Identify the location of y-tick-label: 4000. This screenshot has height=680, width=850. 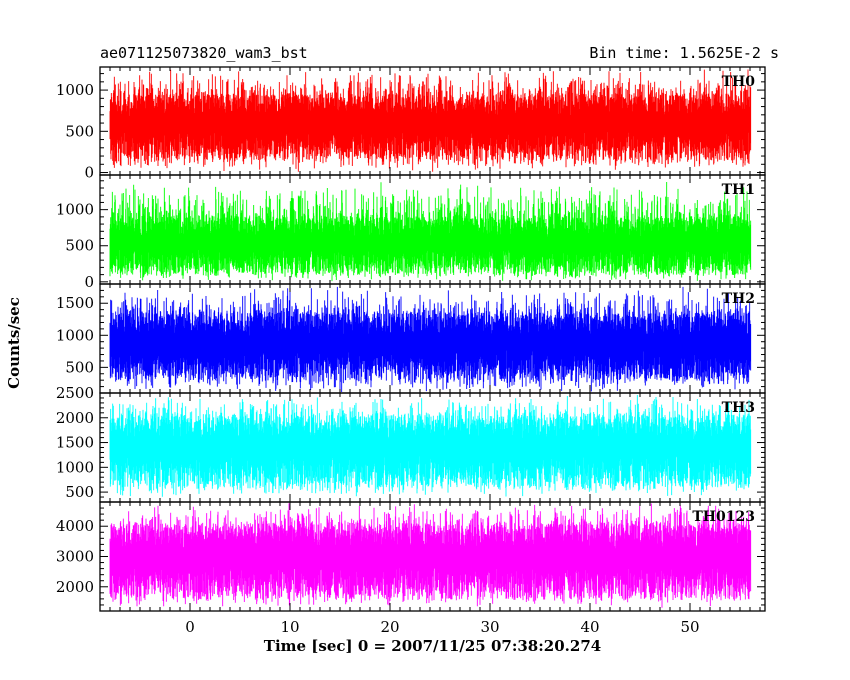
(75, 526).